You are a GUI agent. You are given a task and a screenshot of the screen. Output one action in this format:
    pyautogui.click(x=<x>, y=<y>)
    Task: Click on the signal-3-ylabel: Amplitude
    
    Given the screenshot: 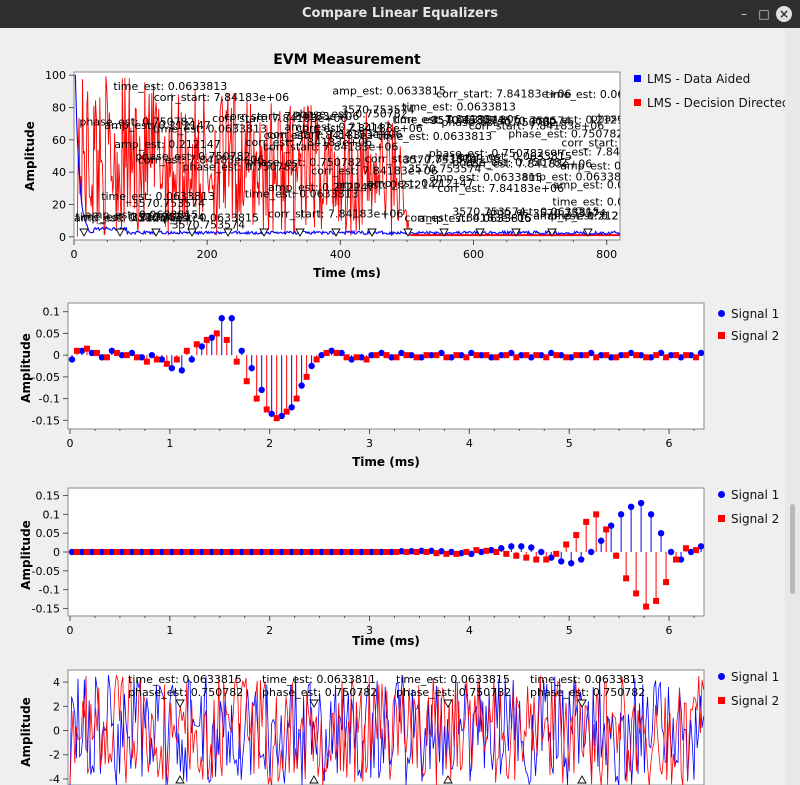 What is the action you would take?
    pyautogui.click(x=26, y=732)
    